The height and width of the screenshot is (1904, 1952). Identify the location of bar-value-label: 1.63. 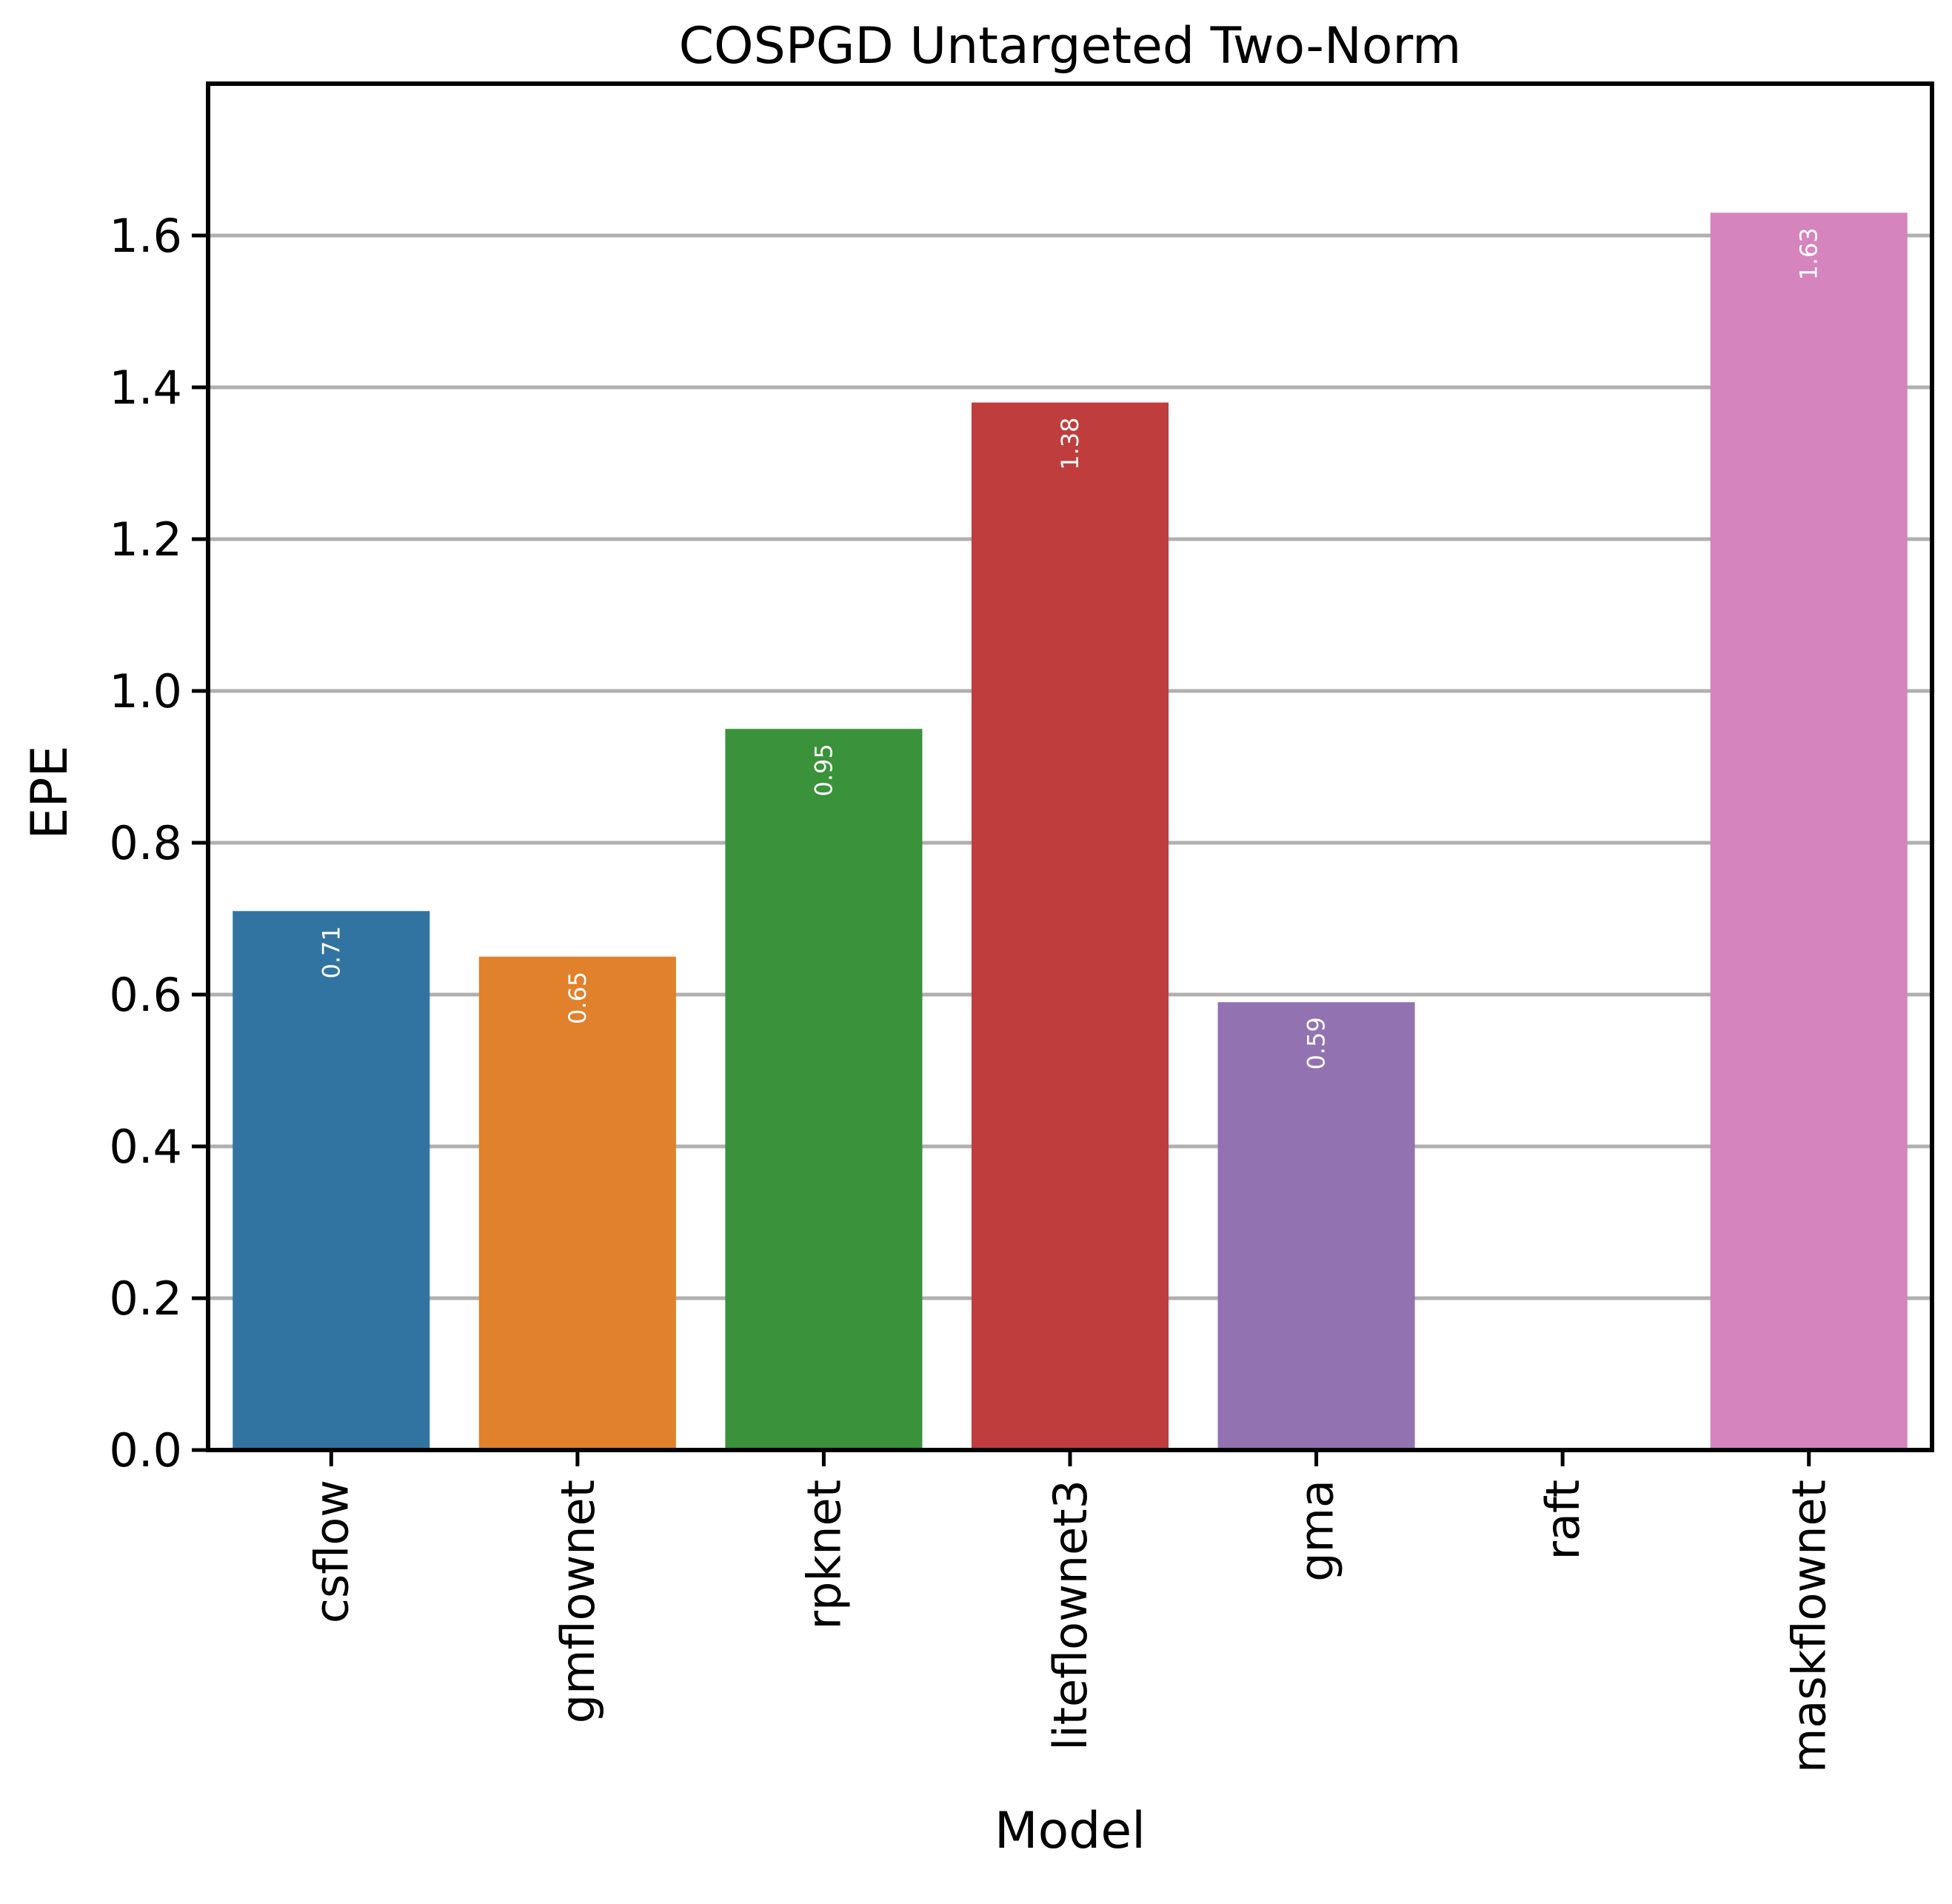
(1809, 254).